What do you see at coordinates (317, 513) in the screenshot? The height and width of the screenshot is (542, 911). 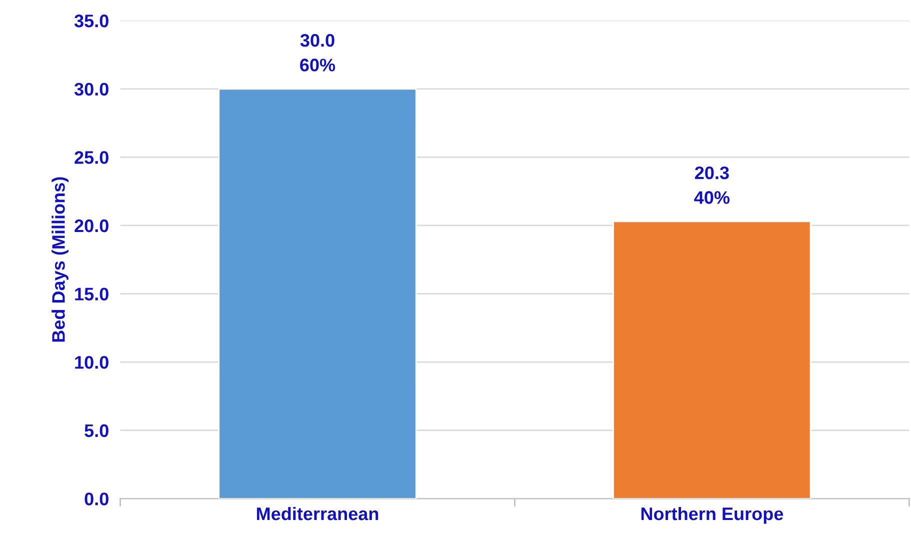 I see `x-tick-label: Mediterranean` at bounding box center [317, 513].